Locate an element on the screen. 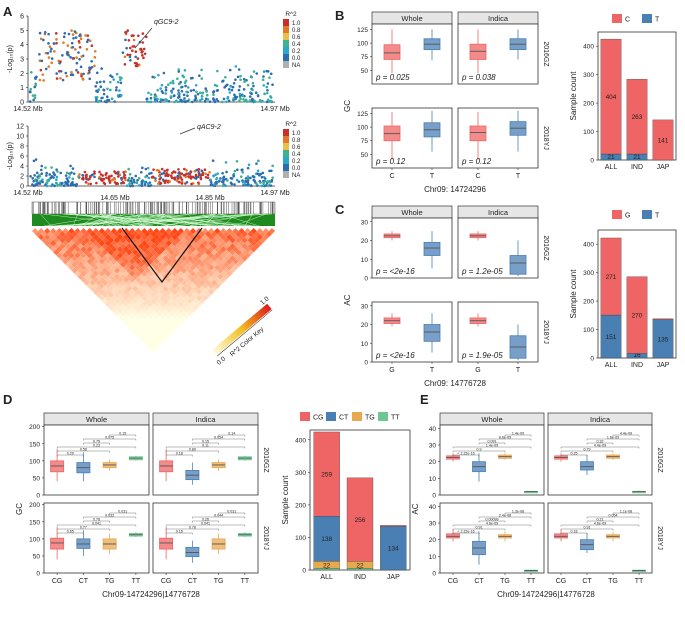 This screenshot has width=685, height=620. ld-block-outline is located at coordinates (162, 255).